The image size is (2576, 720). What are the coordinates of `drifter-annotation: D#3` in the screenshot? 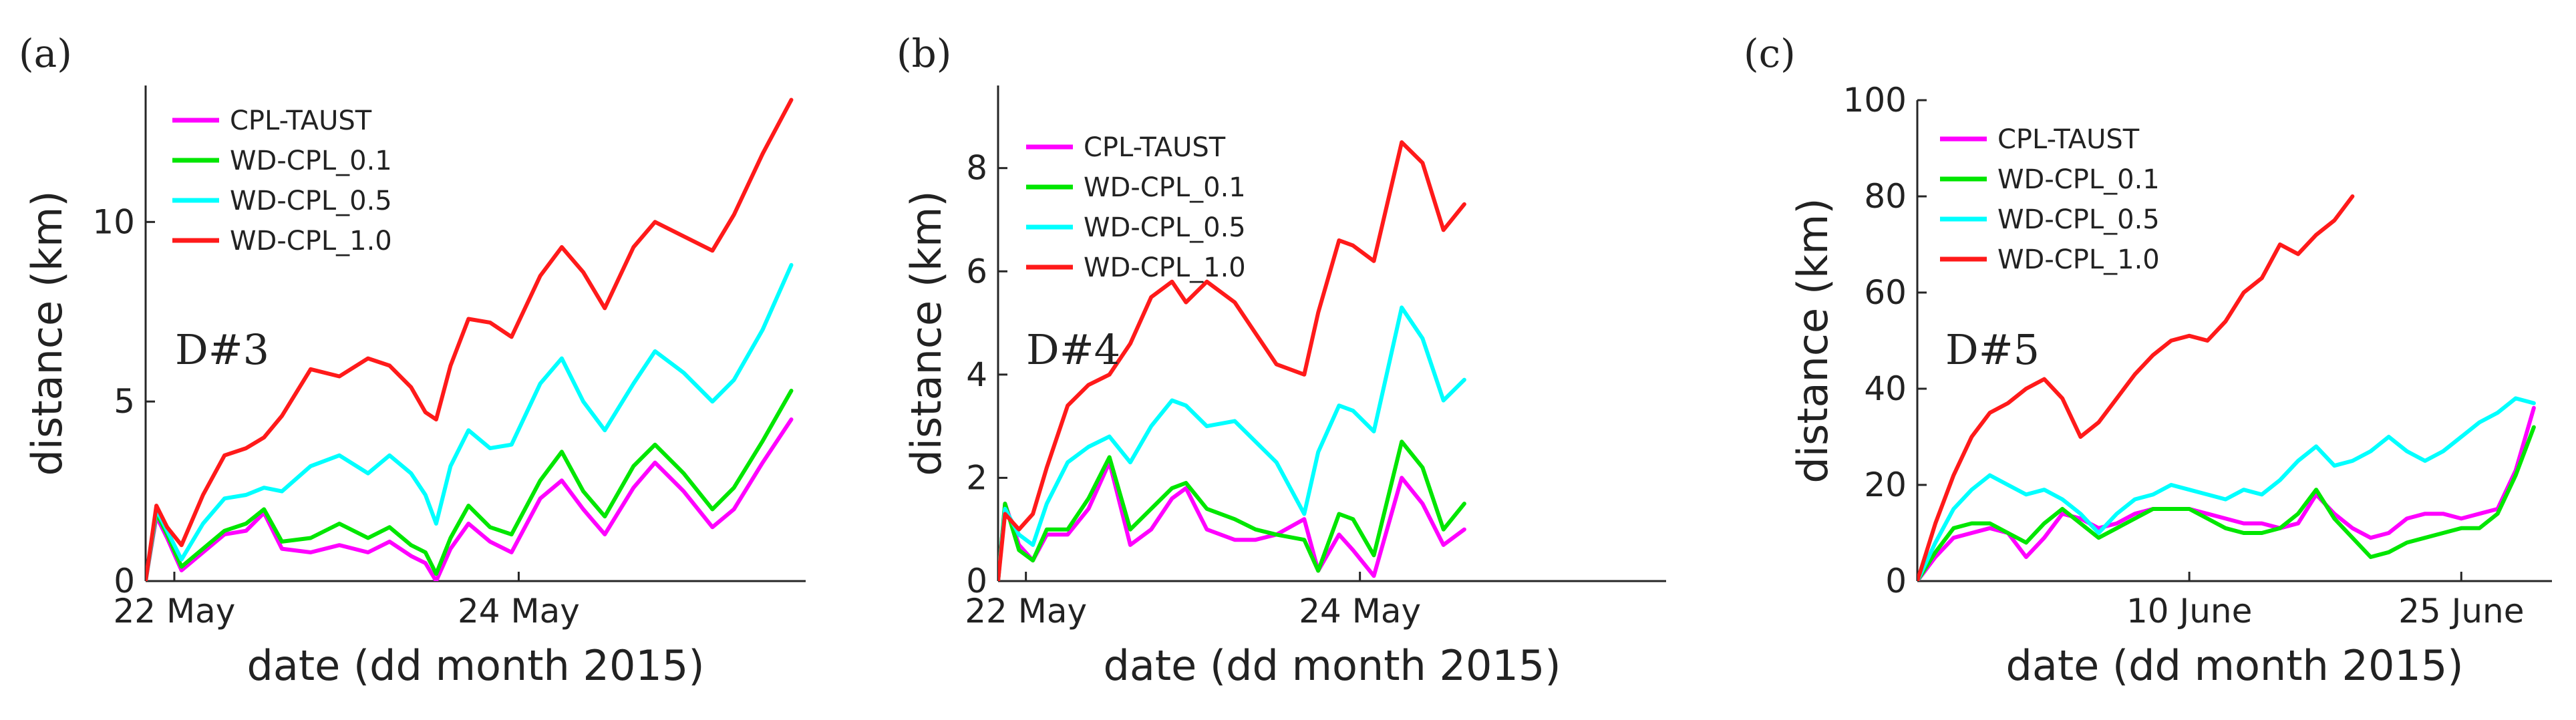 It's located at (222, 349).